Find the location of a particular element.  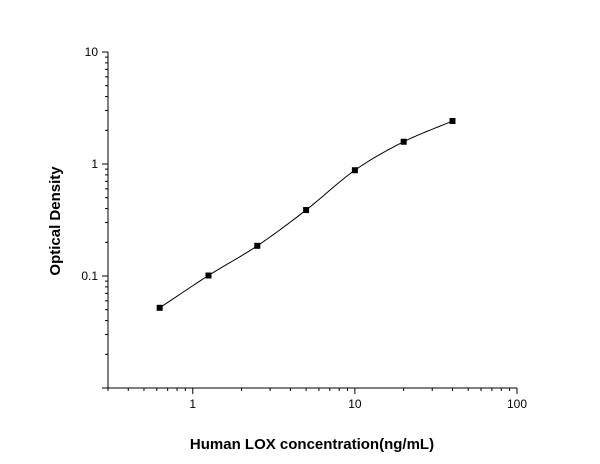

x-axis-ticks: 1 10 100 is located at coordinates (317, 399).